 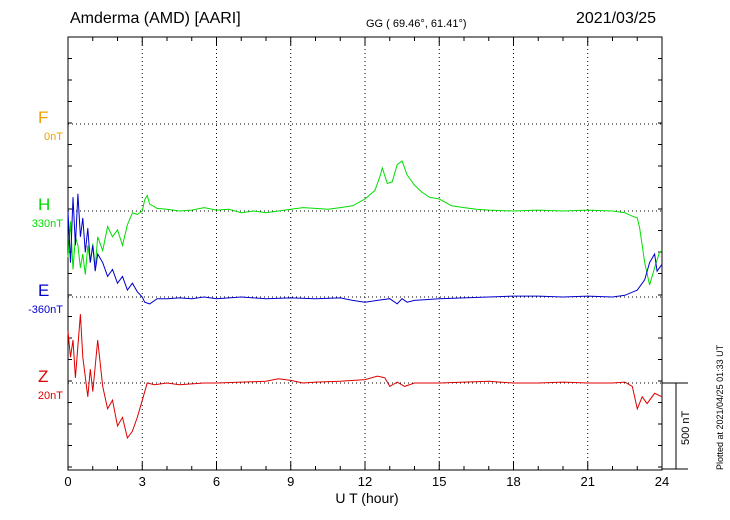 I want to click on x-tick-label: 6, so click(x=216, y=481).